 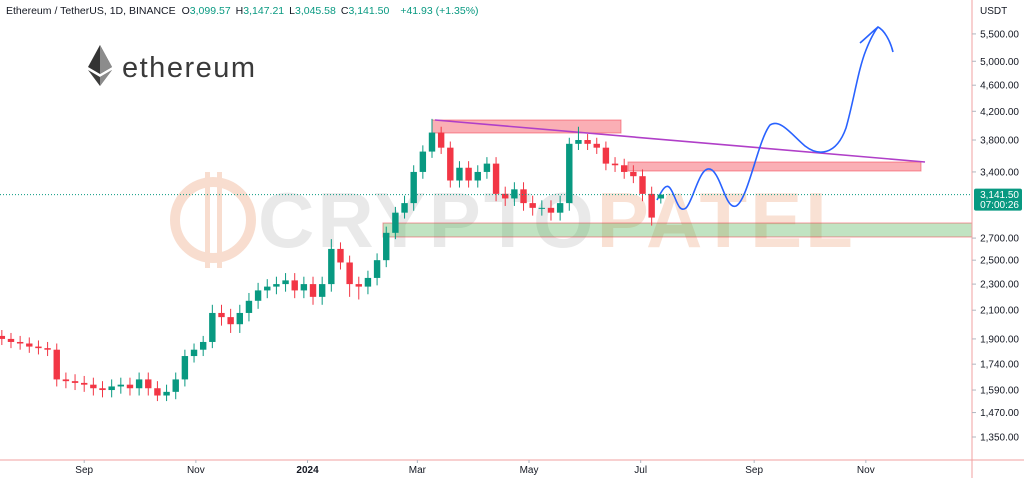 I want to click on y-tick-label: 1,740.00, so click(x=999, y=365).